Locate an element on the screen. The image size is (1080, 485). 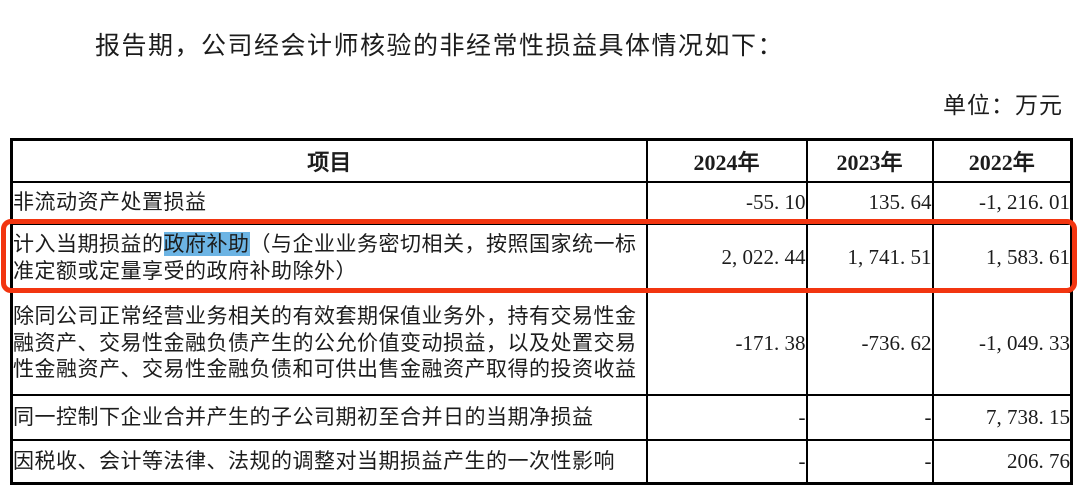
value-2024-cell: -171. 38 is located at coordinates (726, 343).